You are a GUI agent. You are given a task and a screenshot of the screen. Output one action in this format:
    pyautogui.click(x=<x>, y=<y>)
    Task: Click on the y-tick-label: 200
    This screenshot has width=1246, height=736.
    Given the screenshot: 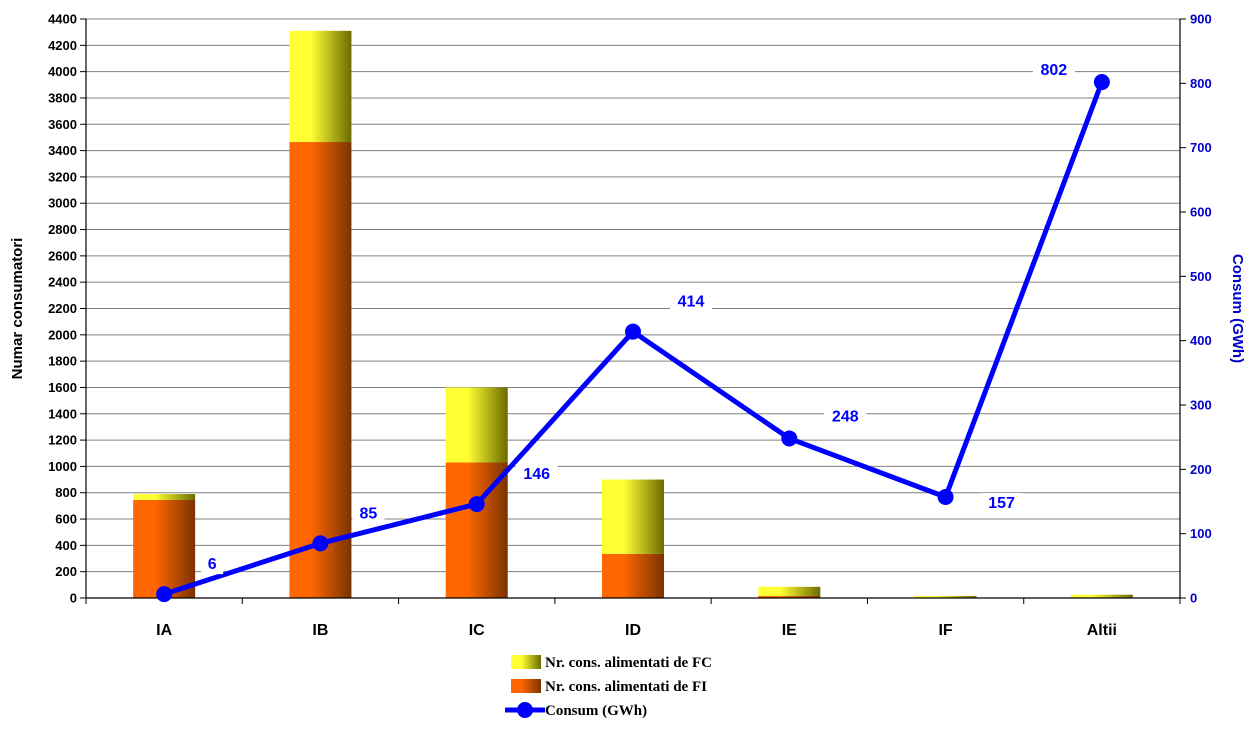 What is the action you would take?
    pyautogui.click(x=66, y=571)
    